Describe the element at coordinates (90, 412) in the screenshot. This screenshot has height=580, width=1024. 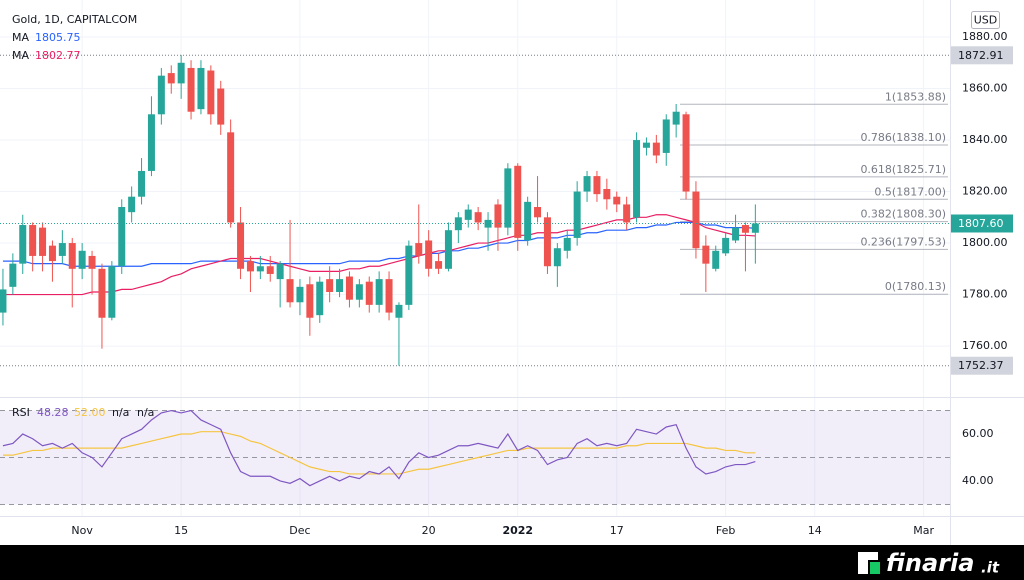
I see `rsi-legend-value: 52.00` at that location.